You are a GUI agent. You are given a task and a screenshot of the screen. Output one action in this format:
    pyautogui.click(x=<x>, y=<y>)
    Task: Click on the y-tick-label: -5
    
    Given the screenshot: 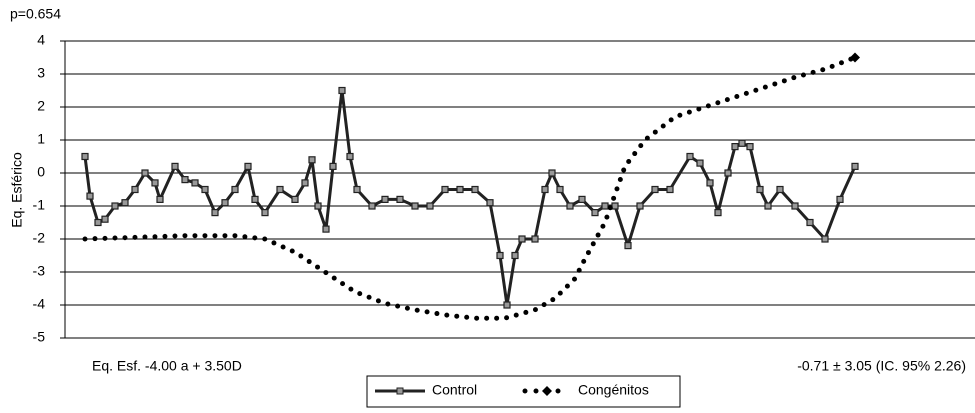 What is the action you would take?
    pyautogui.click(x=39, y=337)
    